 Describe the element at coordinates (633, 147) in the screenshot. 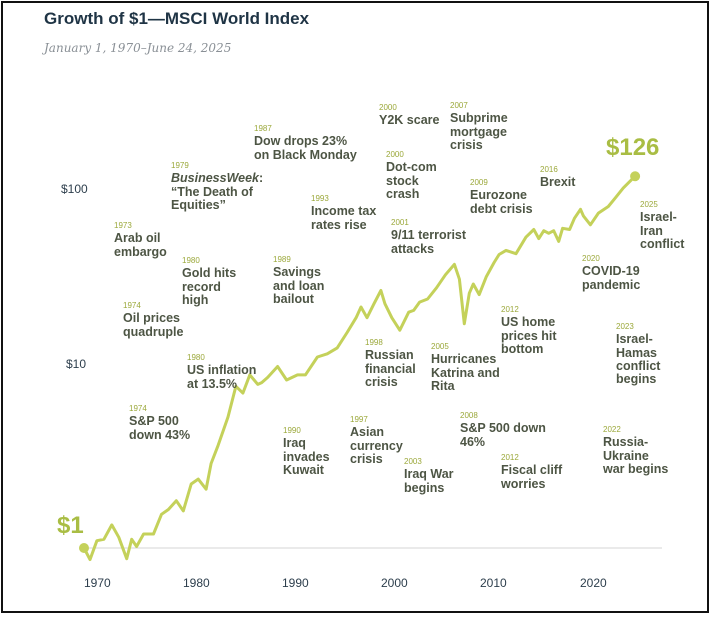

I see `end-value-label: $126` at that location.